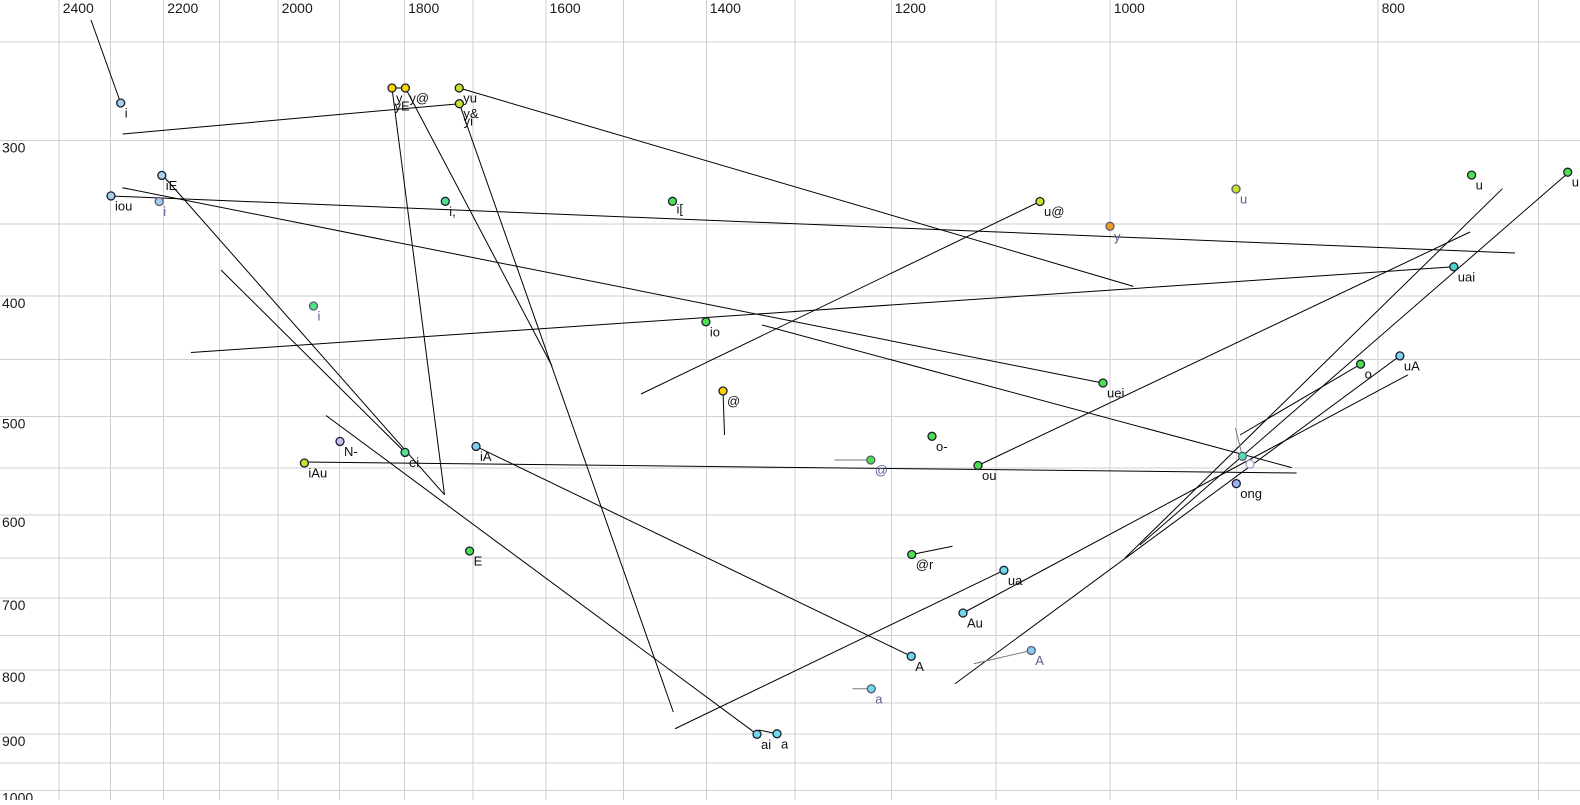 The width and height of the screenshot is (1580, 805). I want to click on svg-text: yu, so click(470, 98).